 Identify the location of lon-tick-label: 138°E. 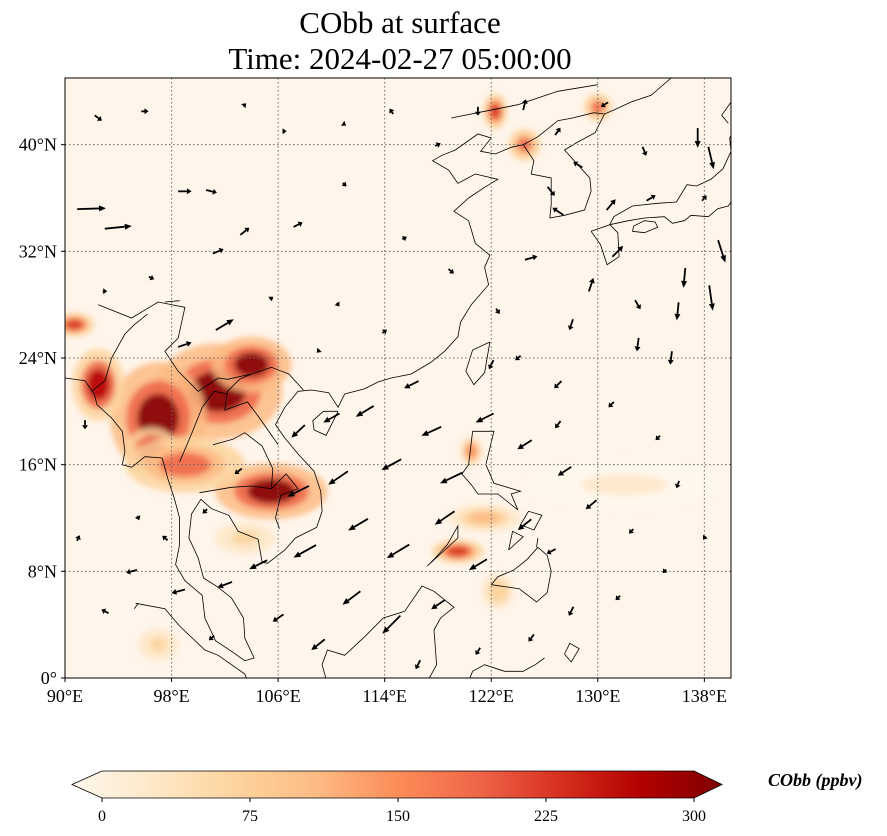
(704, 696).